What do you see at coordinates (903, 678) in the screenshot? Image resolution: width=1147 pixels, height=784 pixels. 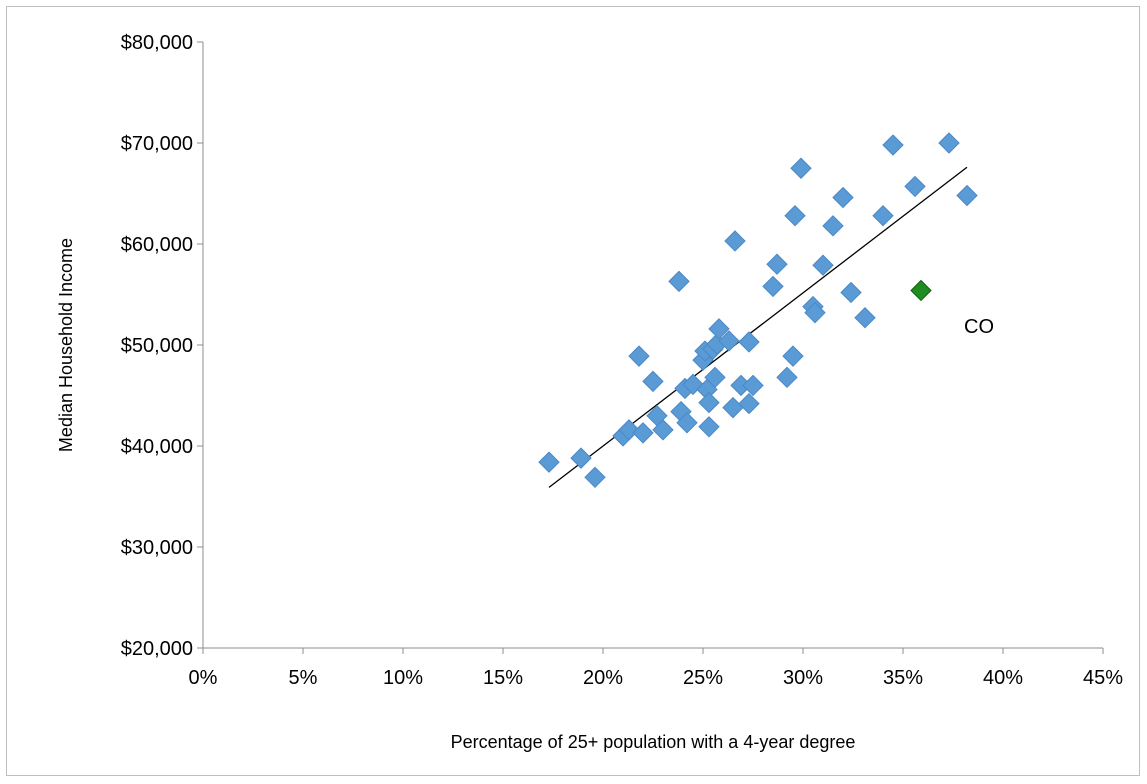 I see `x-tick-label: 35%` at bounding box center [903, 678].